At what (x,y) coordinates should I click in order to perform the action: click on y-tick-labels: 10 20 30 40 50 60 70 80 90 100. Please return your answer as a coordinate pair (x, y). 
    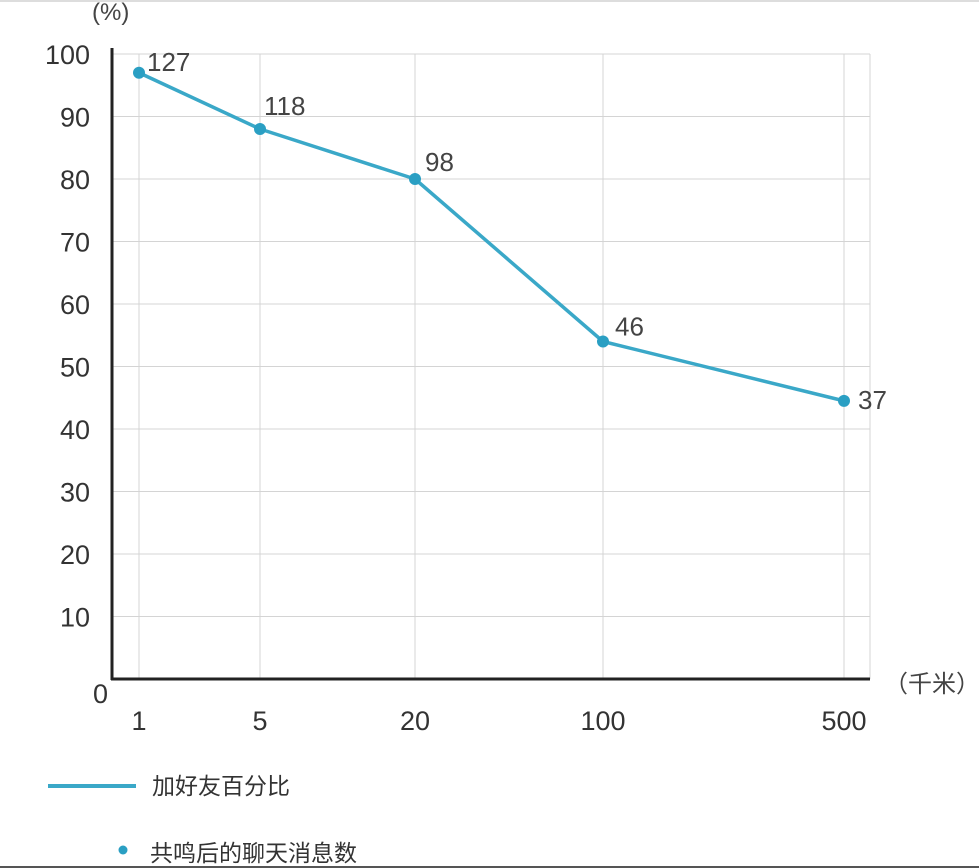
    Looking at the image, I should click on (67, 336).